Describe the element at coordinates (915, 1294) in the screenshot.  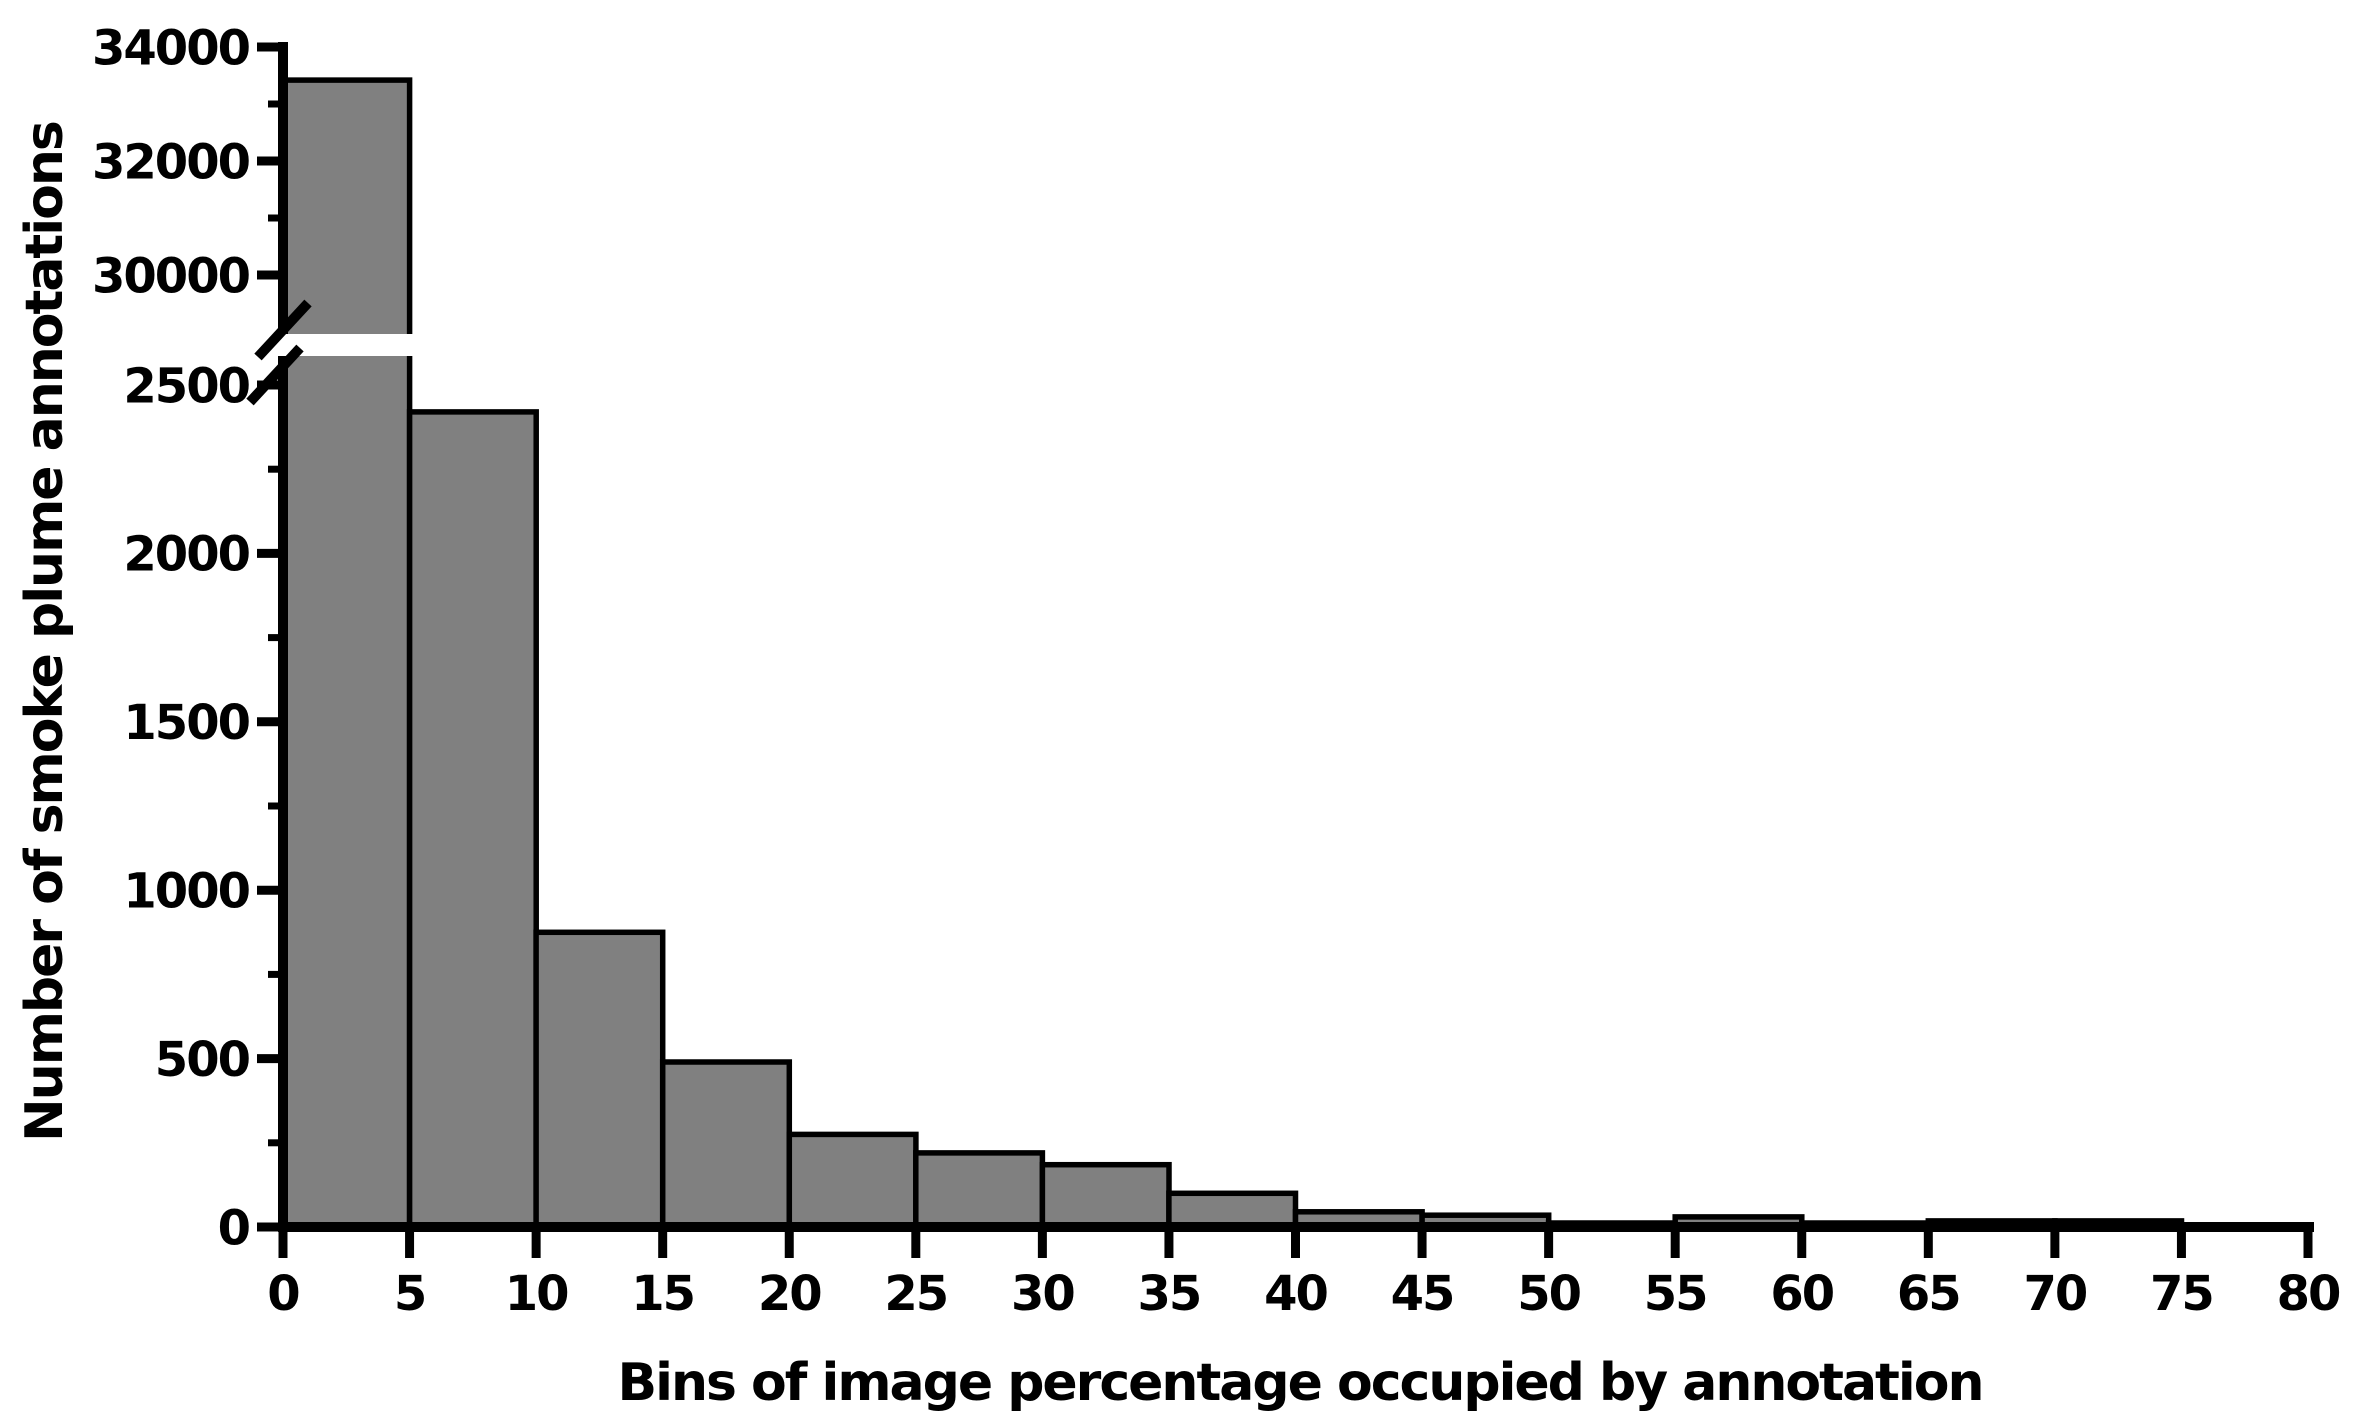
I see `x-tick-label: 25` at that location.